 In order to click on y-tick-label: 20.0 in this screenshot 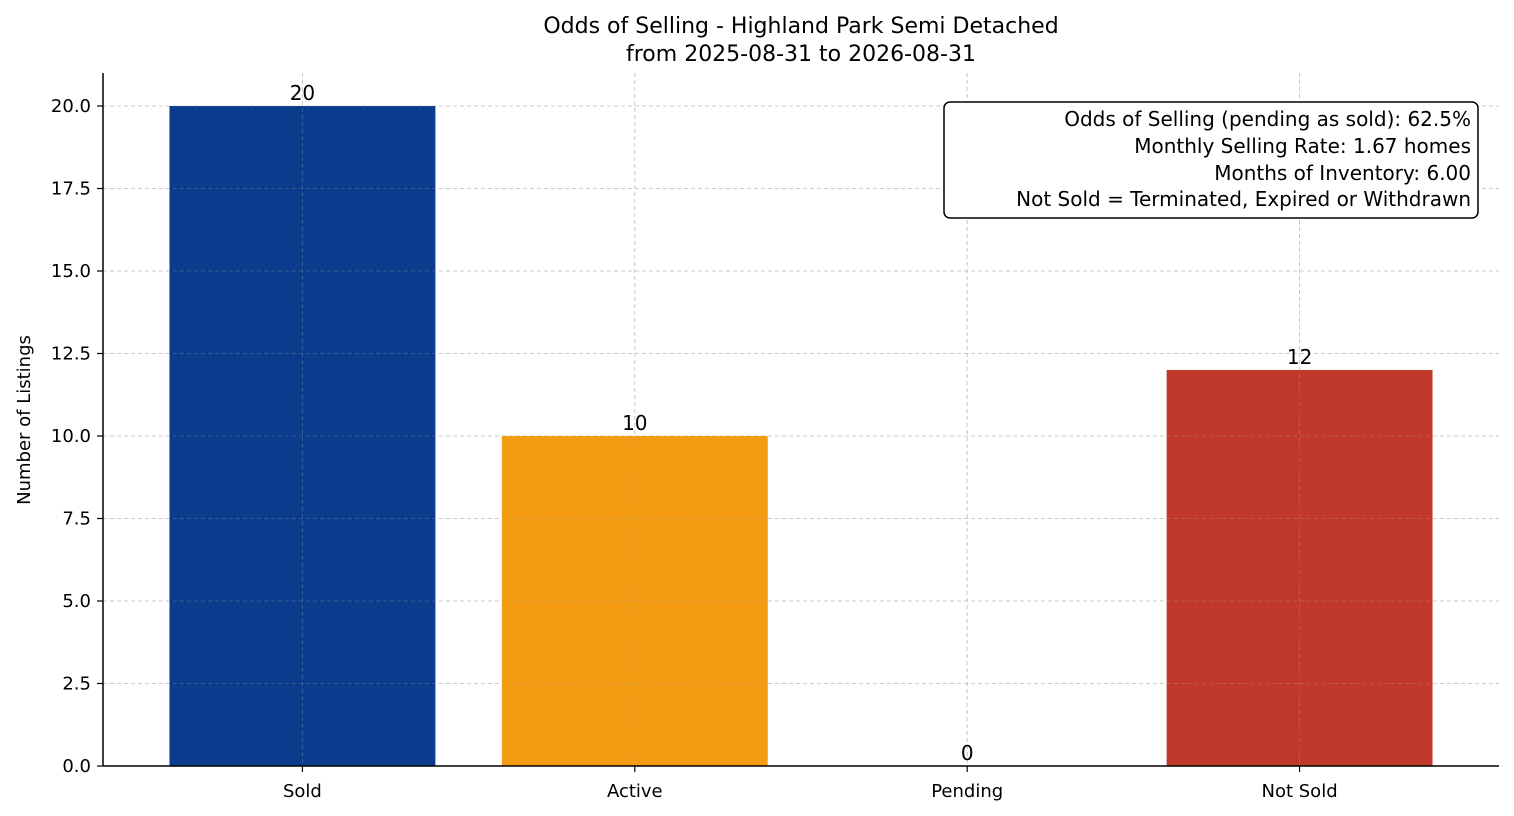, I will do `click(71, 106)`.